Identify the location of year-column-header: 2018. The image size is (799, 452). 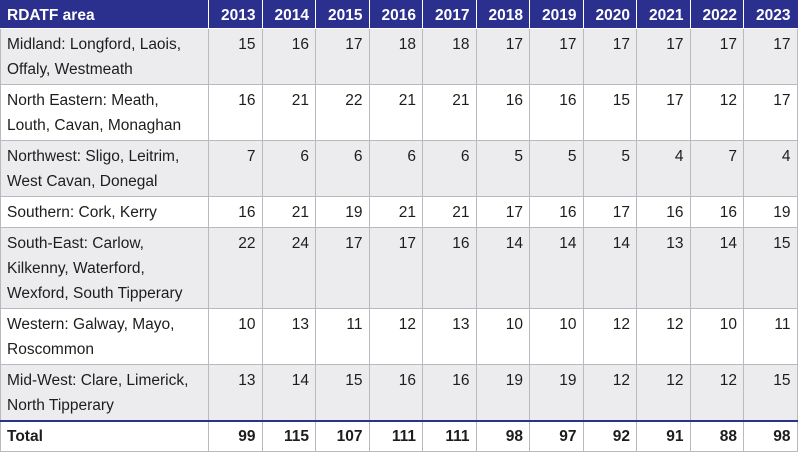
(502, 14).